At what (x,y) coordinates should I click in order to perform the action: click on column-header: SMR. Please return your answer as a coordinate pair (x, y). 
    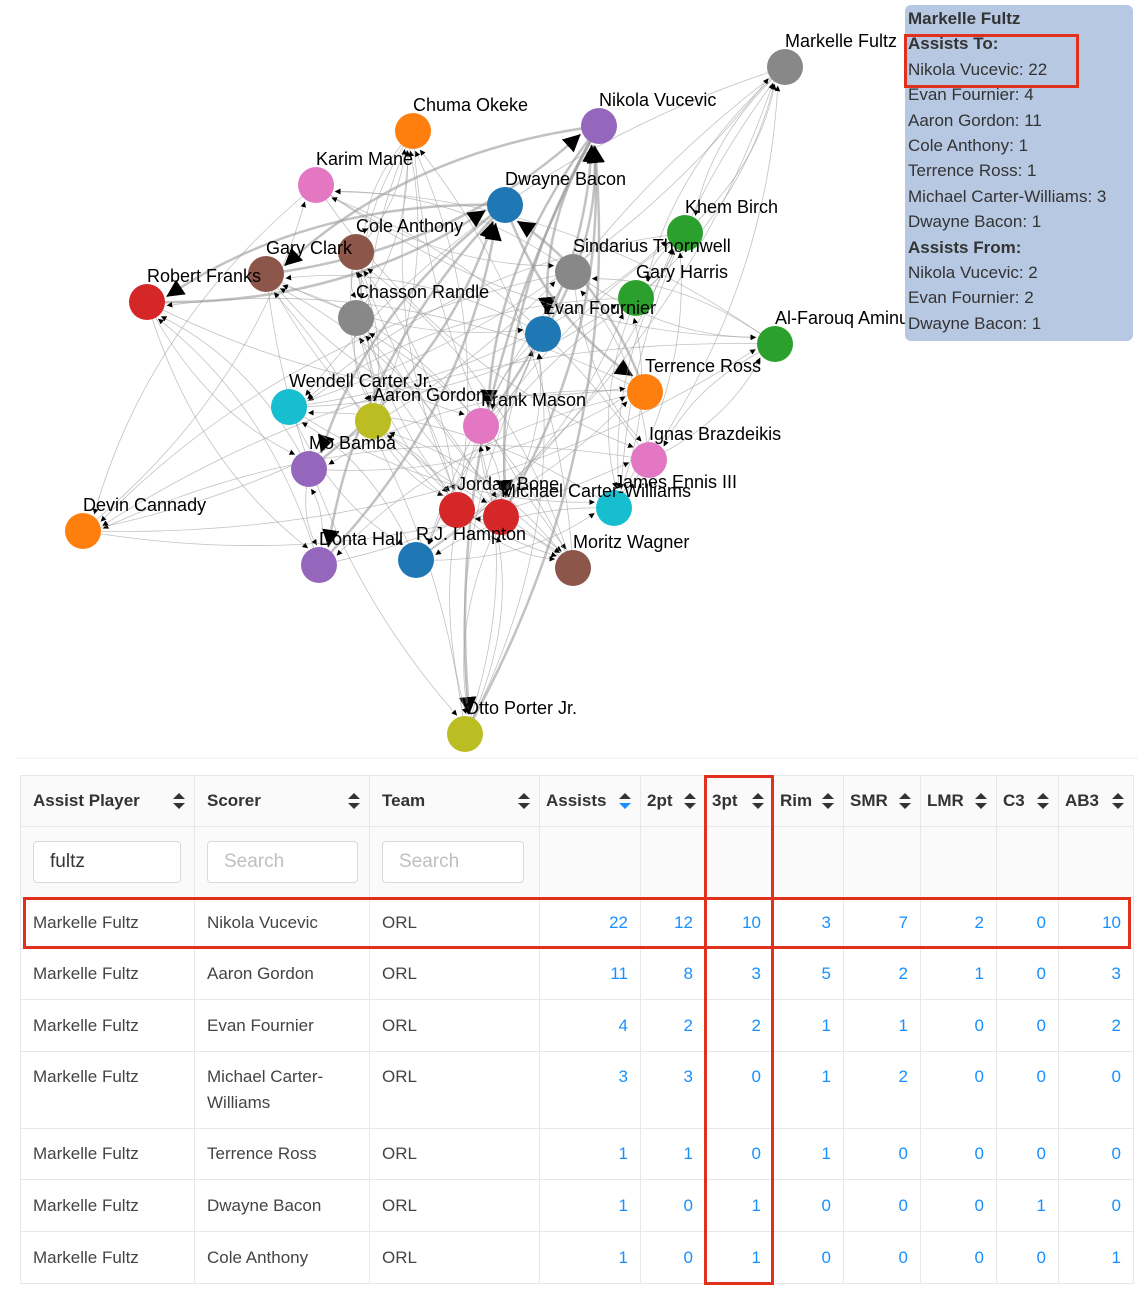
    Looking at the image, I should click on (882, 801).